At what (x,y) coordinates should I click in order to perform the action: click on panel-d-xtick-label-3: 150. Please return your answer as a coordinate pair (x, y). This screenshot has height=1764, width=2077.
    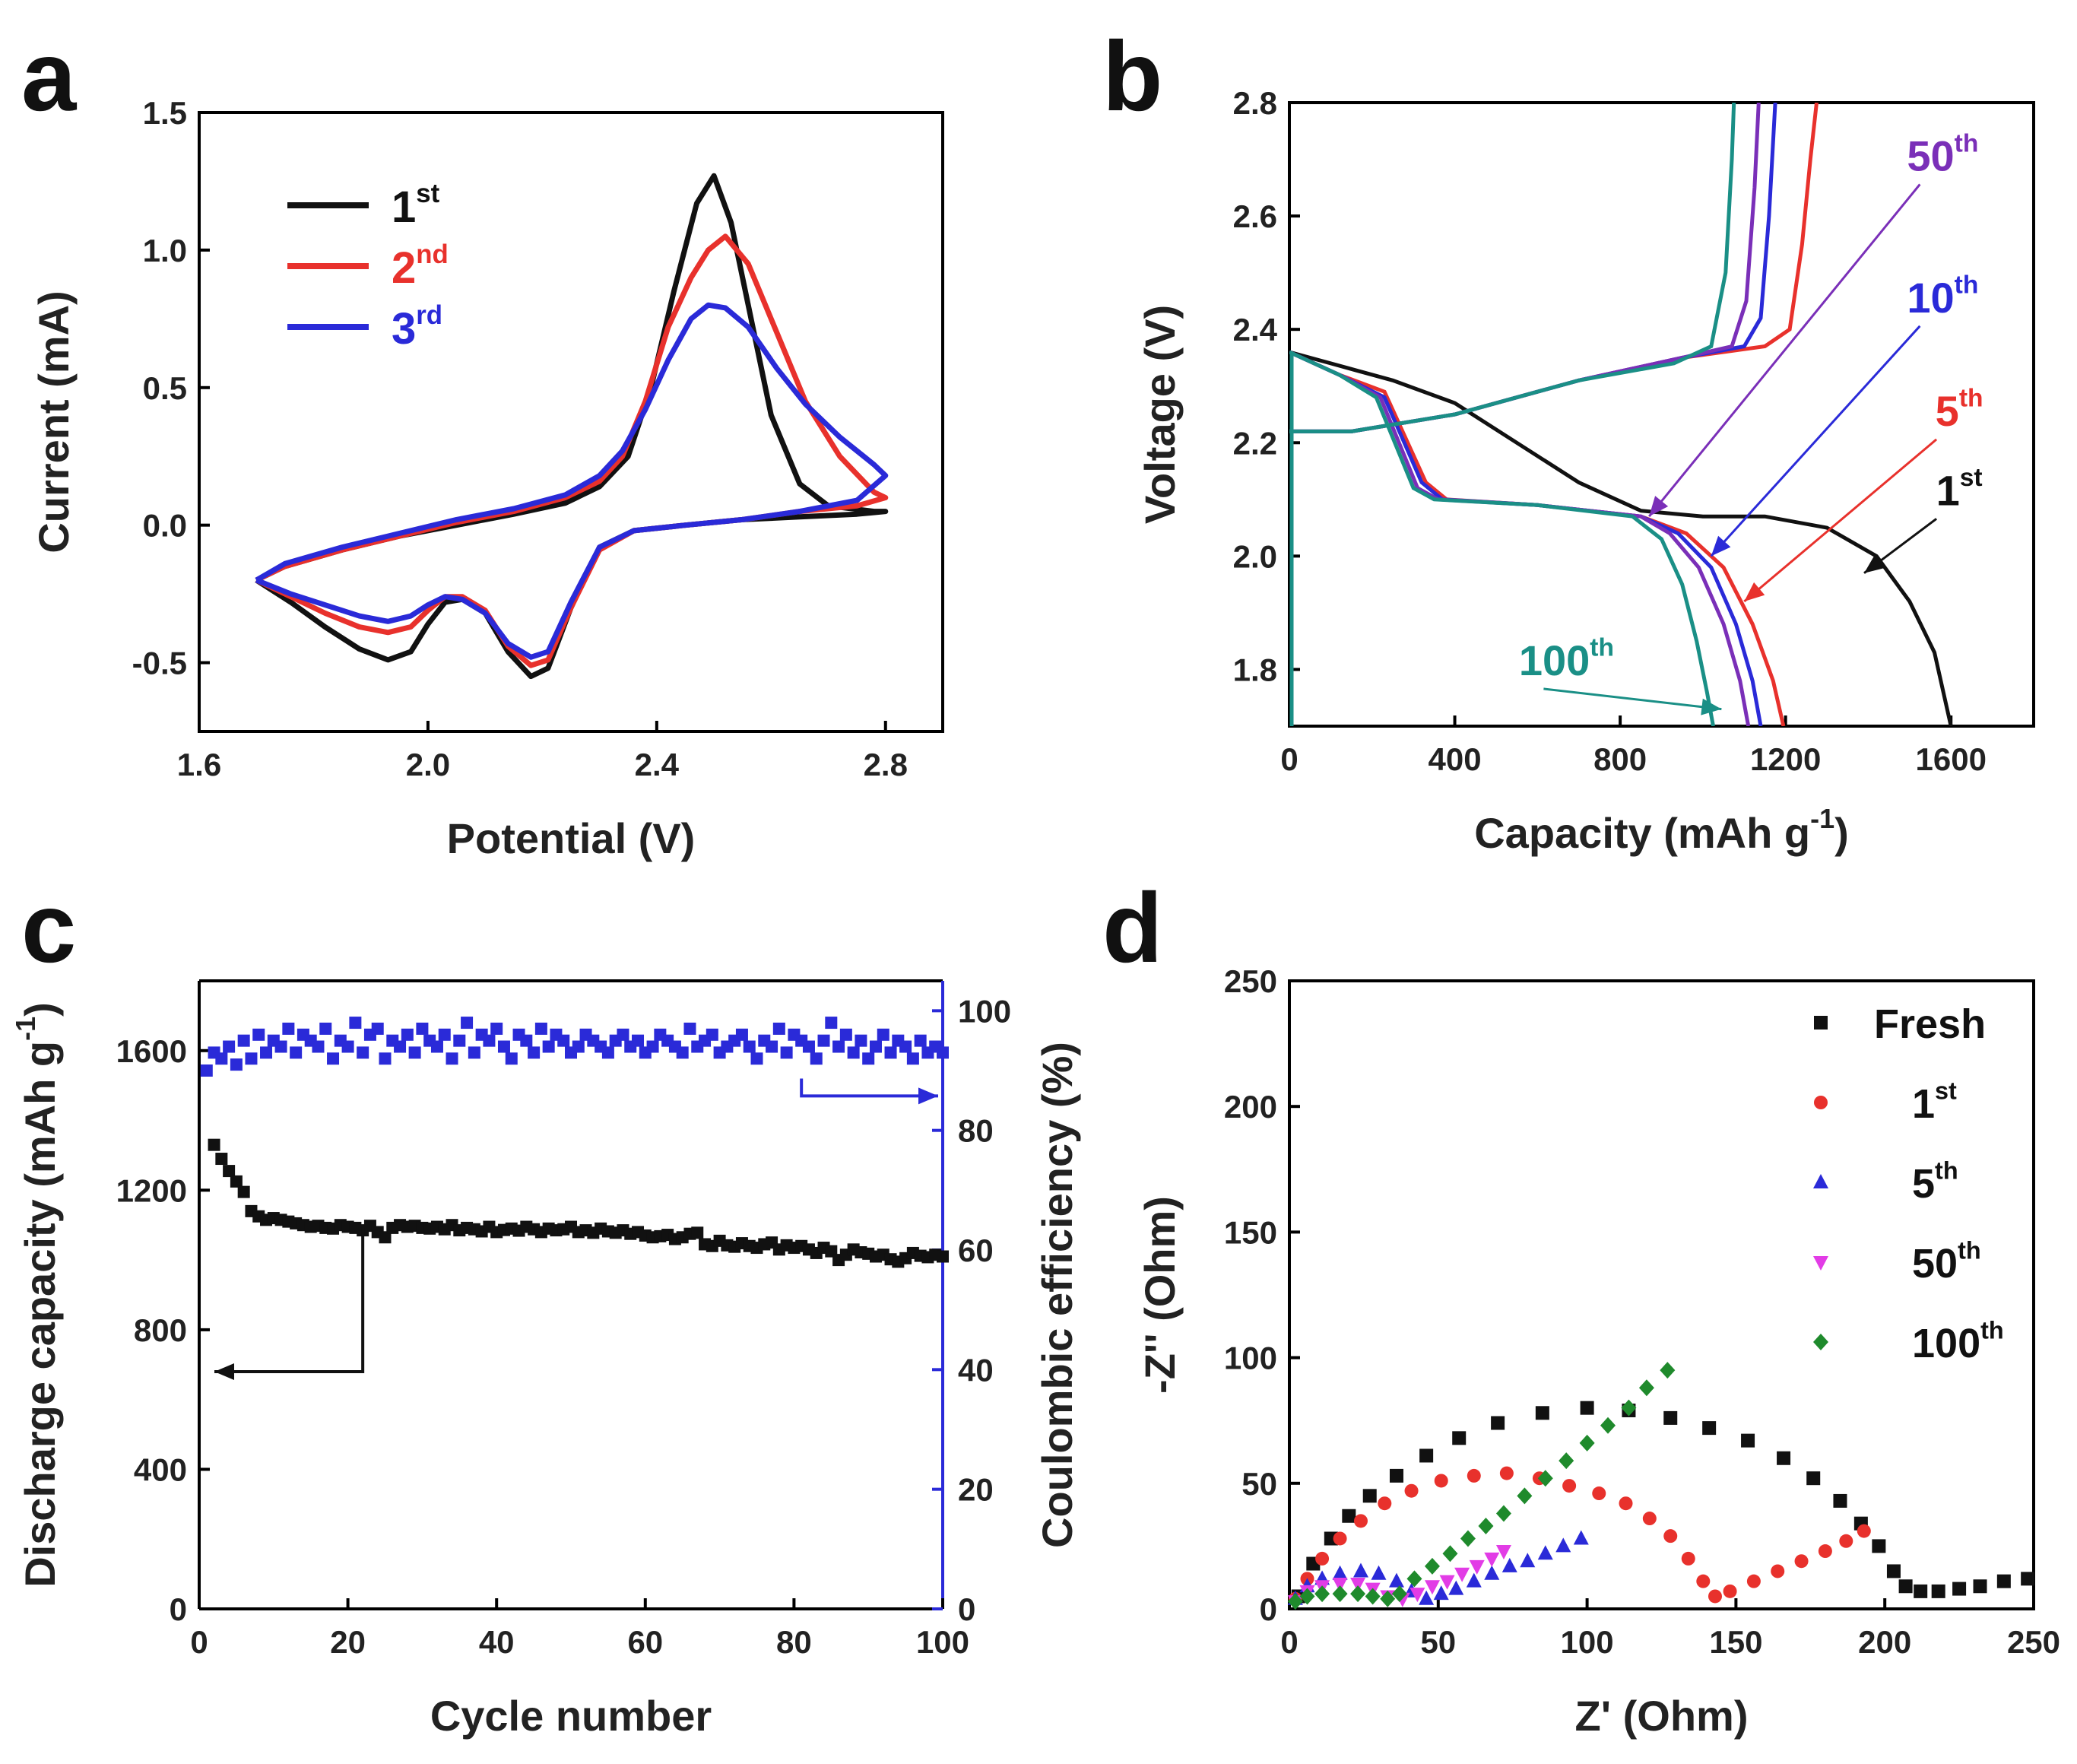
    Looking at the image, I should click on (1735, 1642).